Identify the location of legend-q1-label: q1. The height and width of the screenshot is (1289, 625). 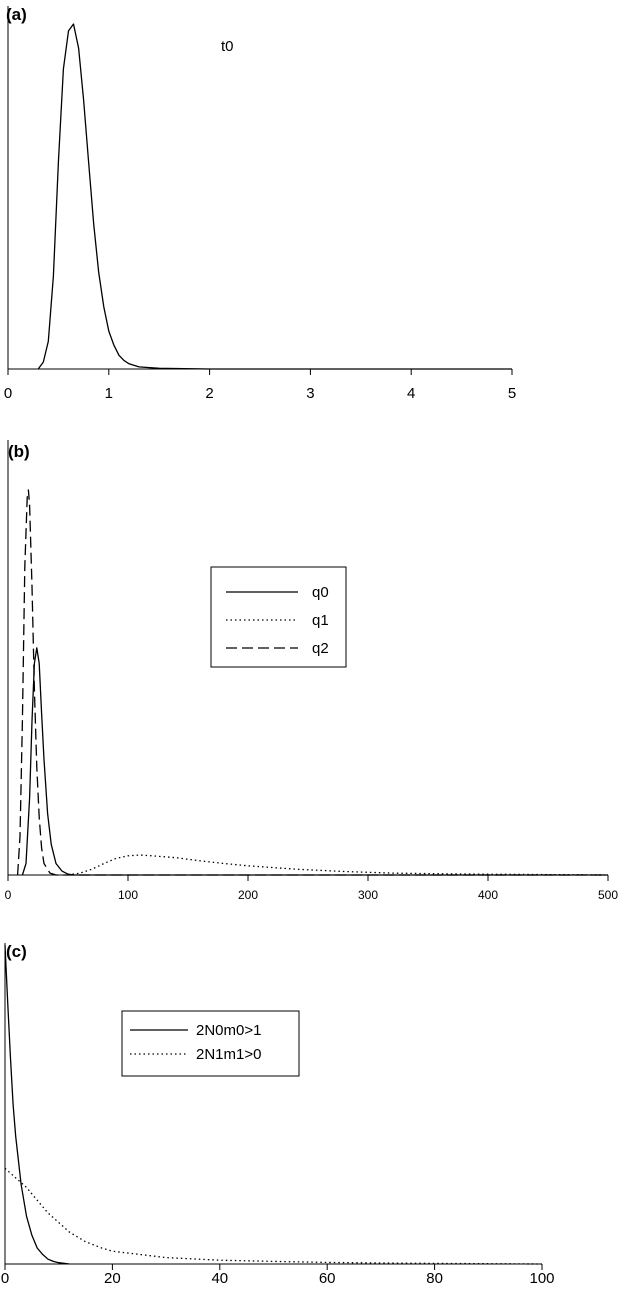
(320, 620).